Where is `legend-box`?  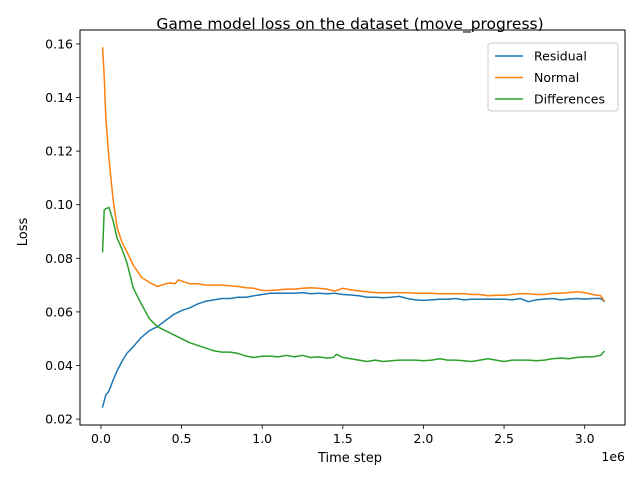 legend-box is located at coordinates (553, 77).